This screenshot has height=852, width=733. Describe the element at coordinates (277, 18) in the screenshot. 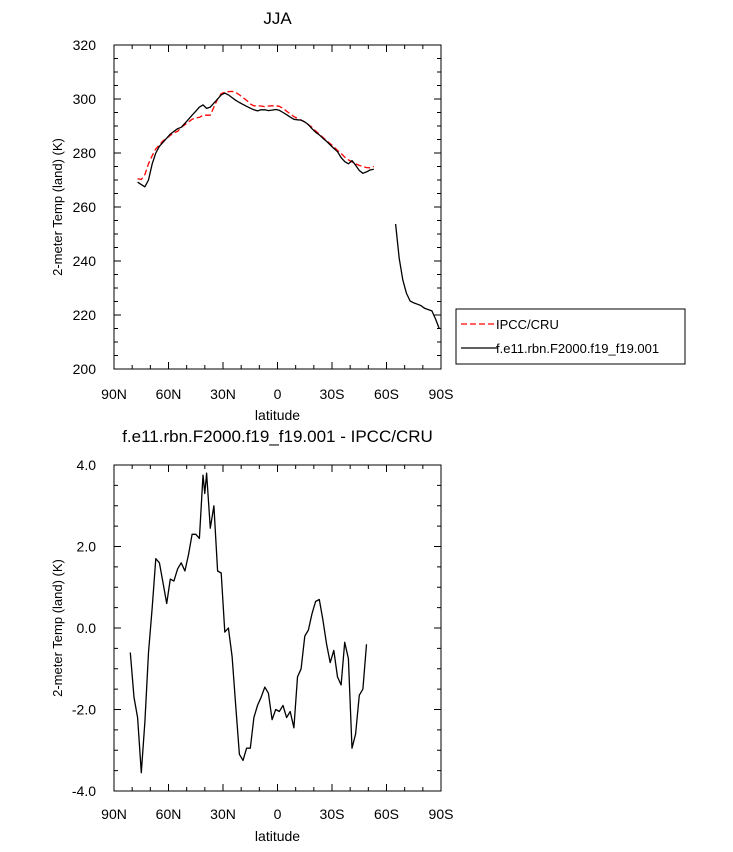

I see `chart-title: JJA` at that location.